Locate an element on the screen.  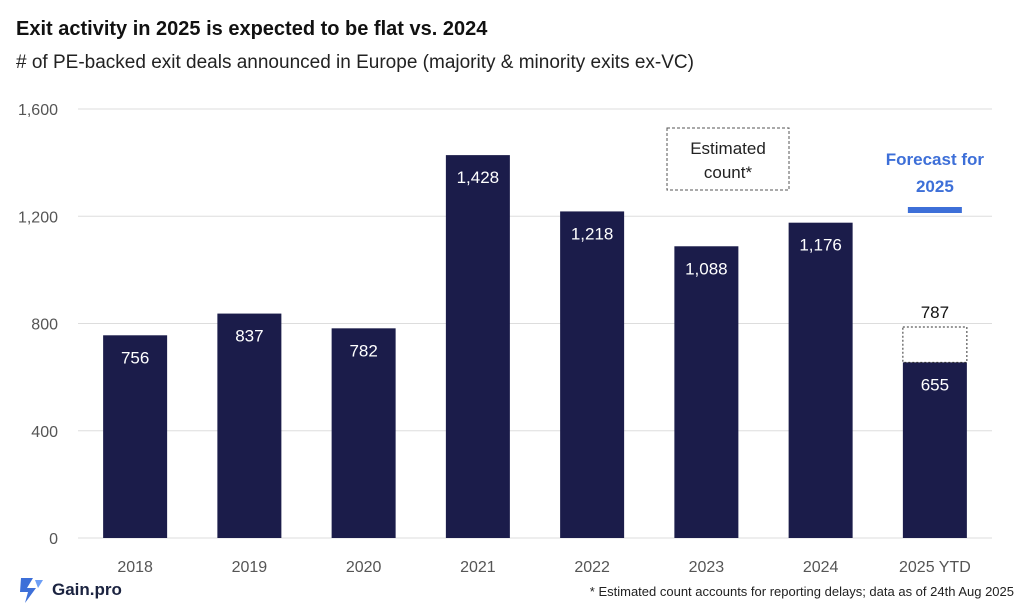
bar-value-label: 837 is located at coordinates (249, 336).